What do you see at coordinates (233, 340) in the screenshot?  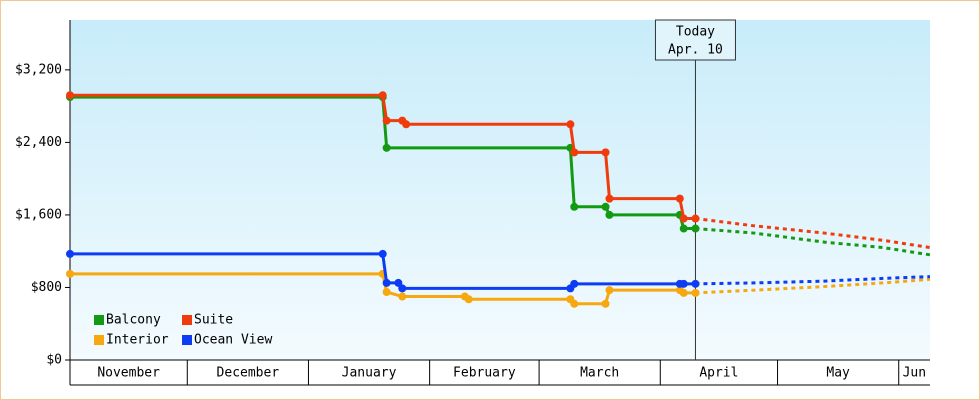 I see `legend-label: Ocean View` at bounding box center [233, 340].